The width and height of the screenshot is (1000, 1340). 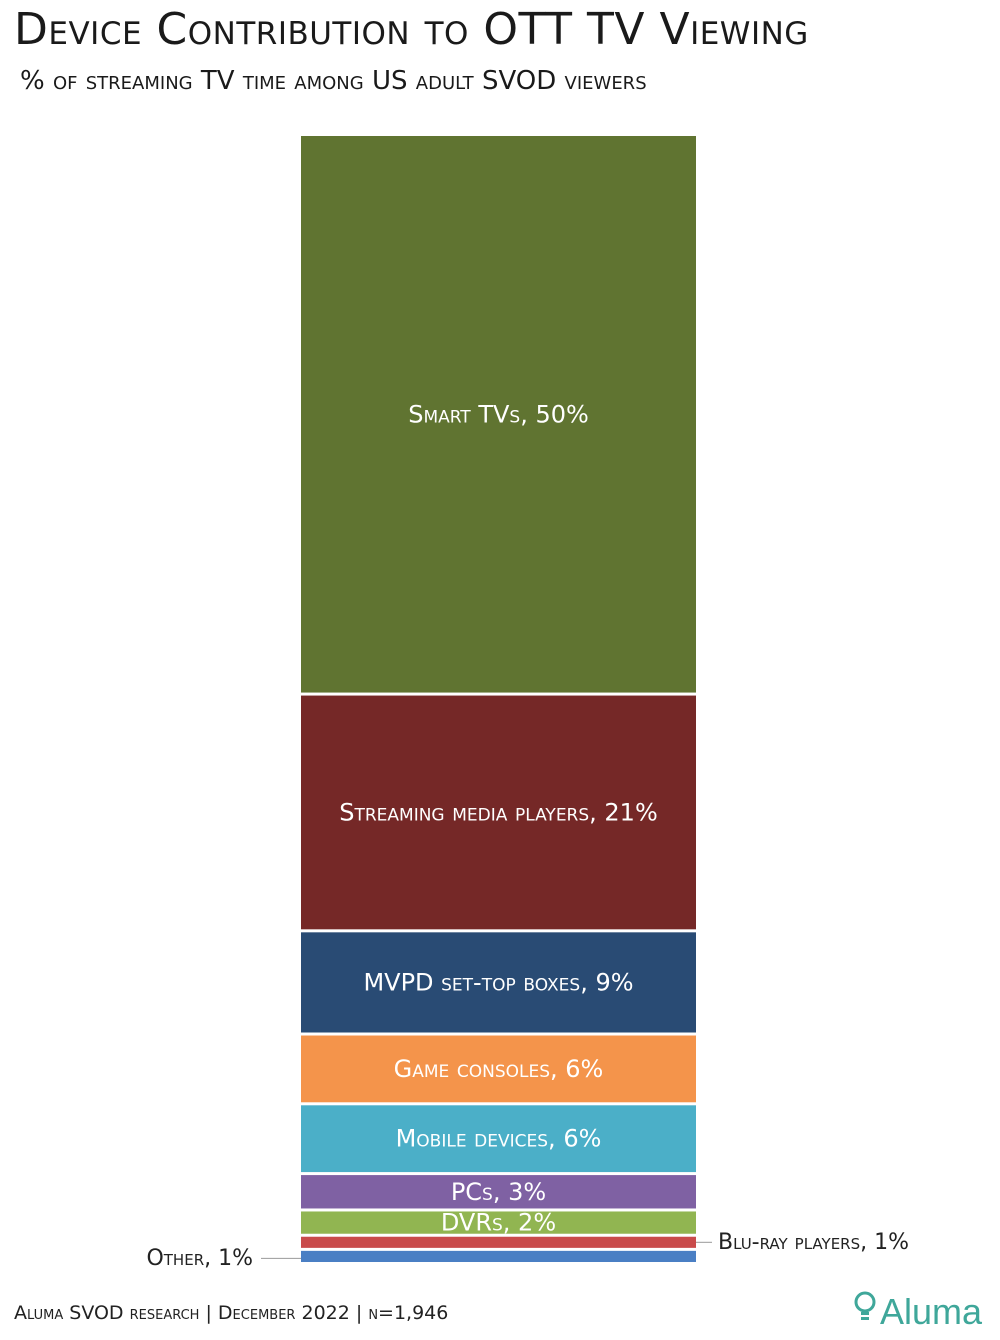 I want to click on segment-label: MVPD set-top boxes, 9%, so click(x=498, y=982).